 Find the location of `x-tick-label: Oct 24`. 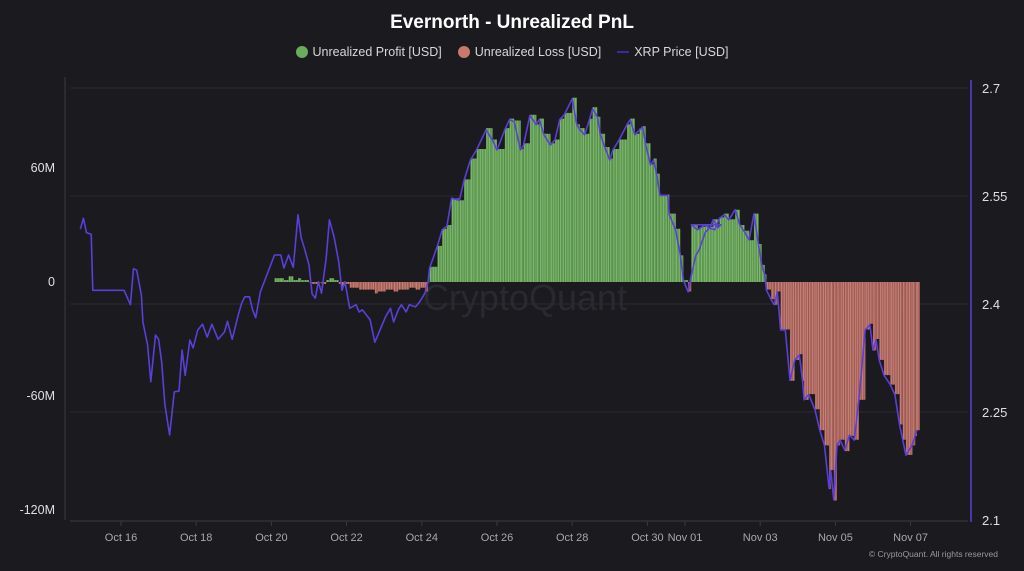

x-tick-label: Oct 24 is located at coordinates (422, 538).